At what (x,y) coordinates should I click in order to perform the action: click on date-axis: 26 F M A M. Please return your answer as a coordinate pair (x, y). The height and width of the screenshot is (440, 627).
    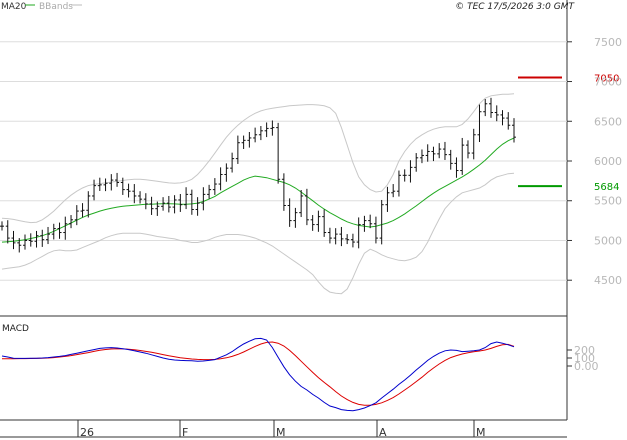
    Looking at the image, I should click on (281, 429).